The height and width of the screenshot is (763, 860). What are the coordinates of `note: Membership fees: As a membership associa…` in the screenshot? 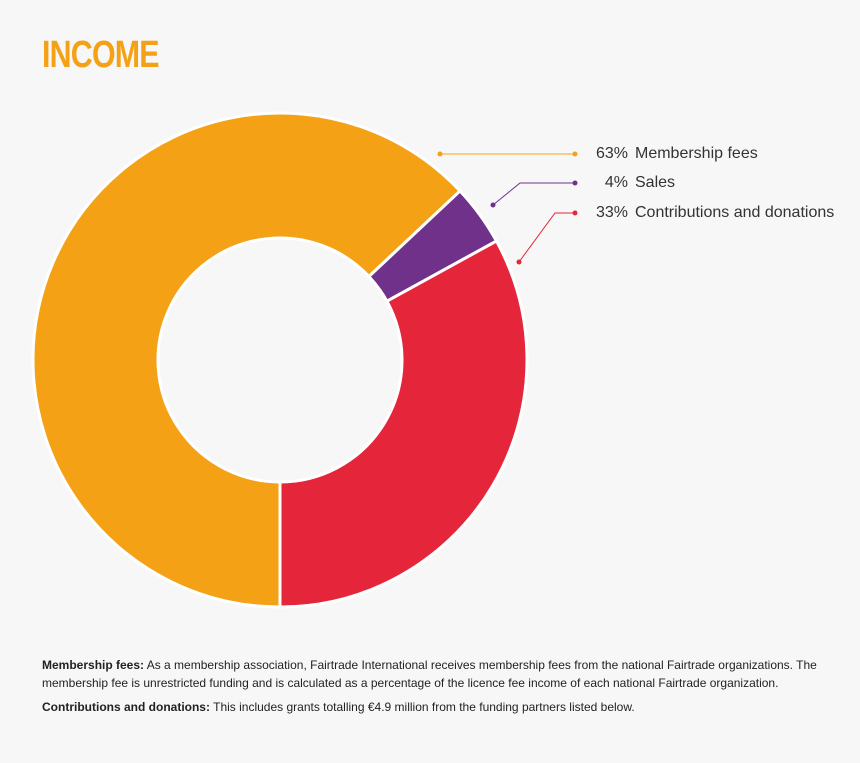 It's located at (432, 674).